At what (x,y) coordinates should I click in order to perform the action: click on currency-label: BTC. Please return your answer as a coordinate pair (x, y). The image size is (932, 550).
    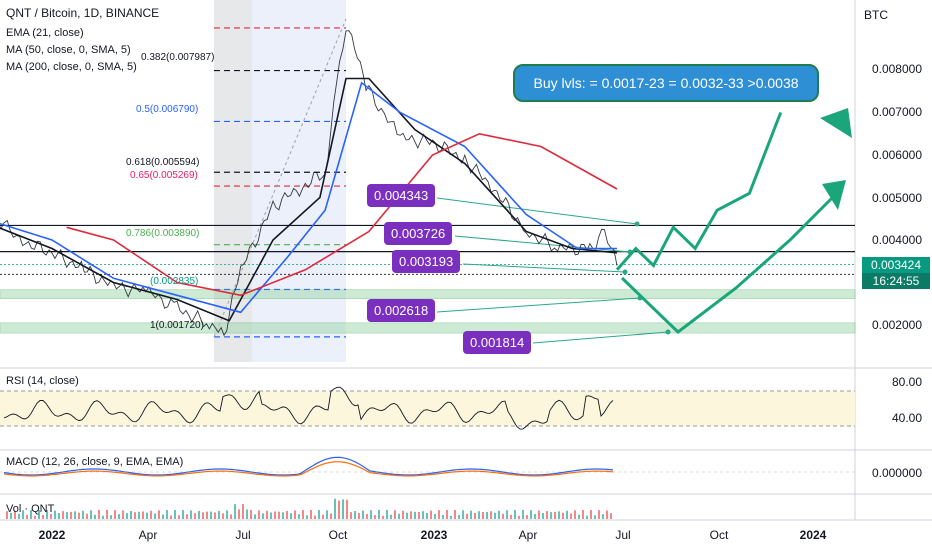
    Looking at the image, I should click on (876, 15).